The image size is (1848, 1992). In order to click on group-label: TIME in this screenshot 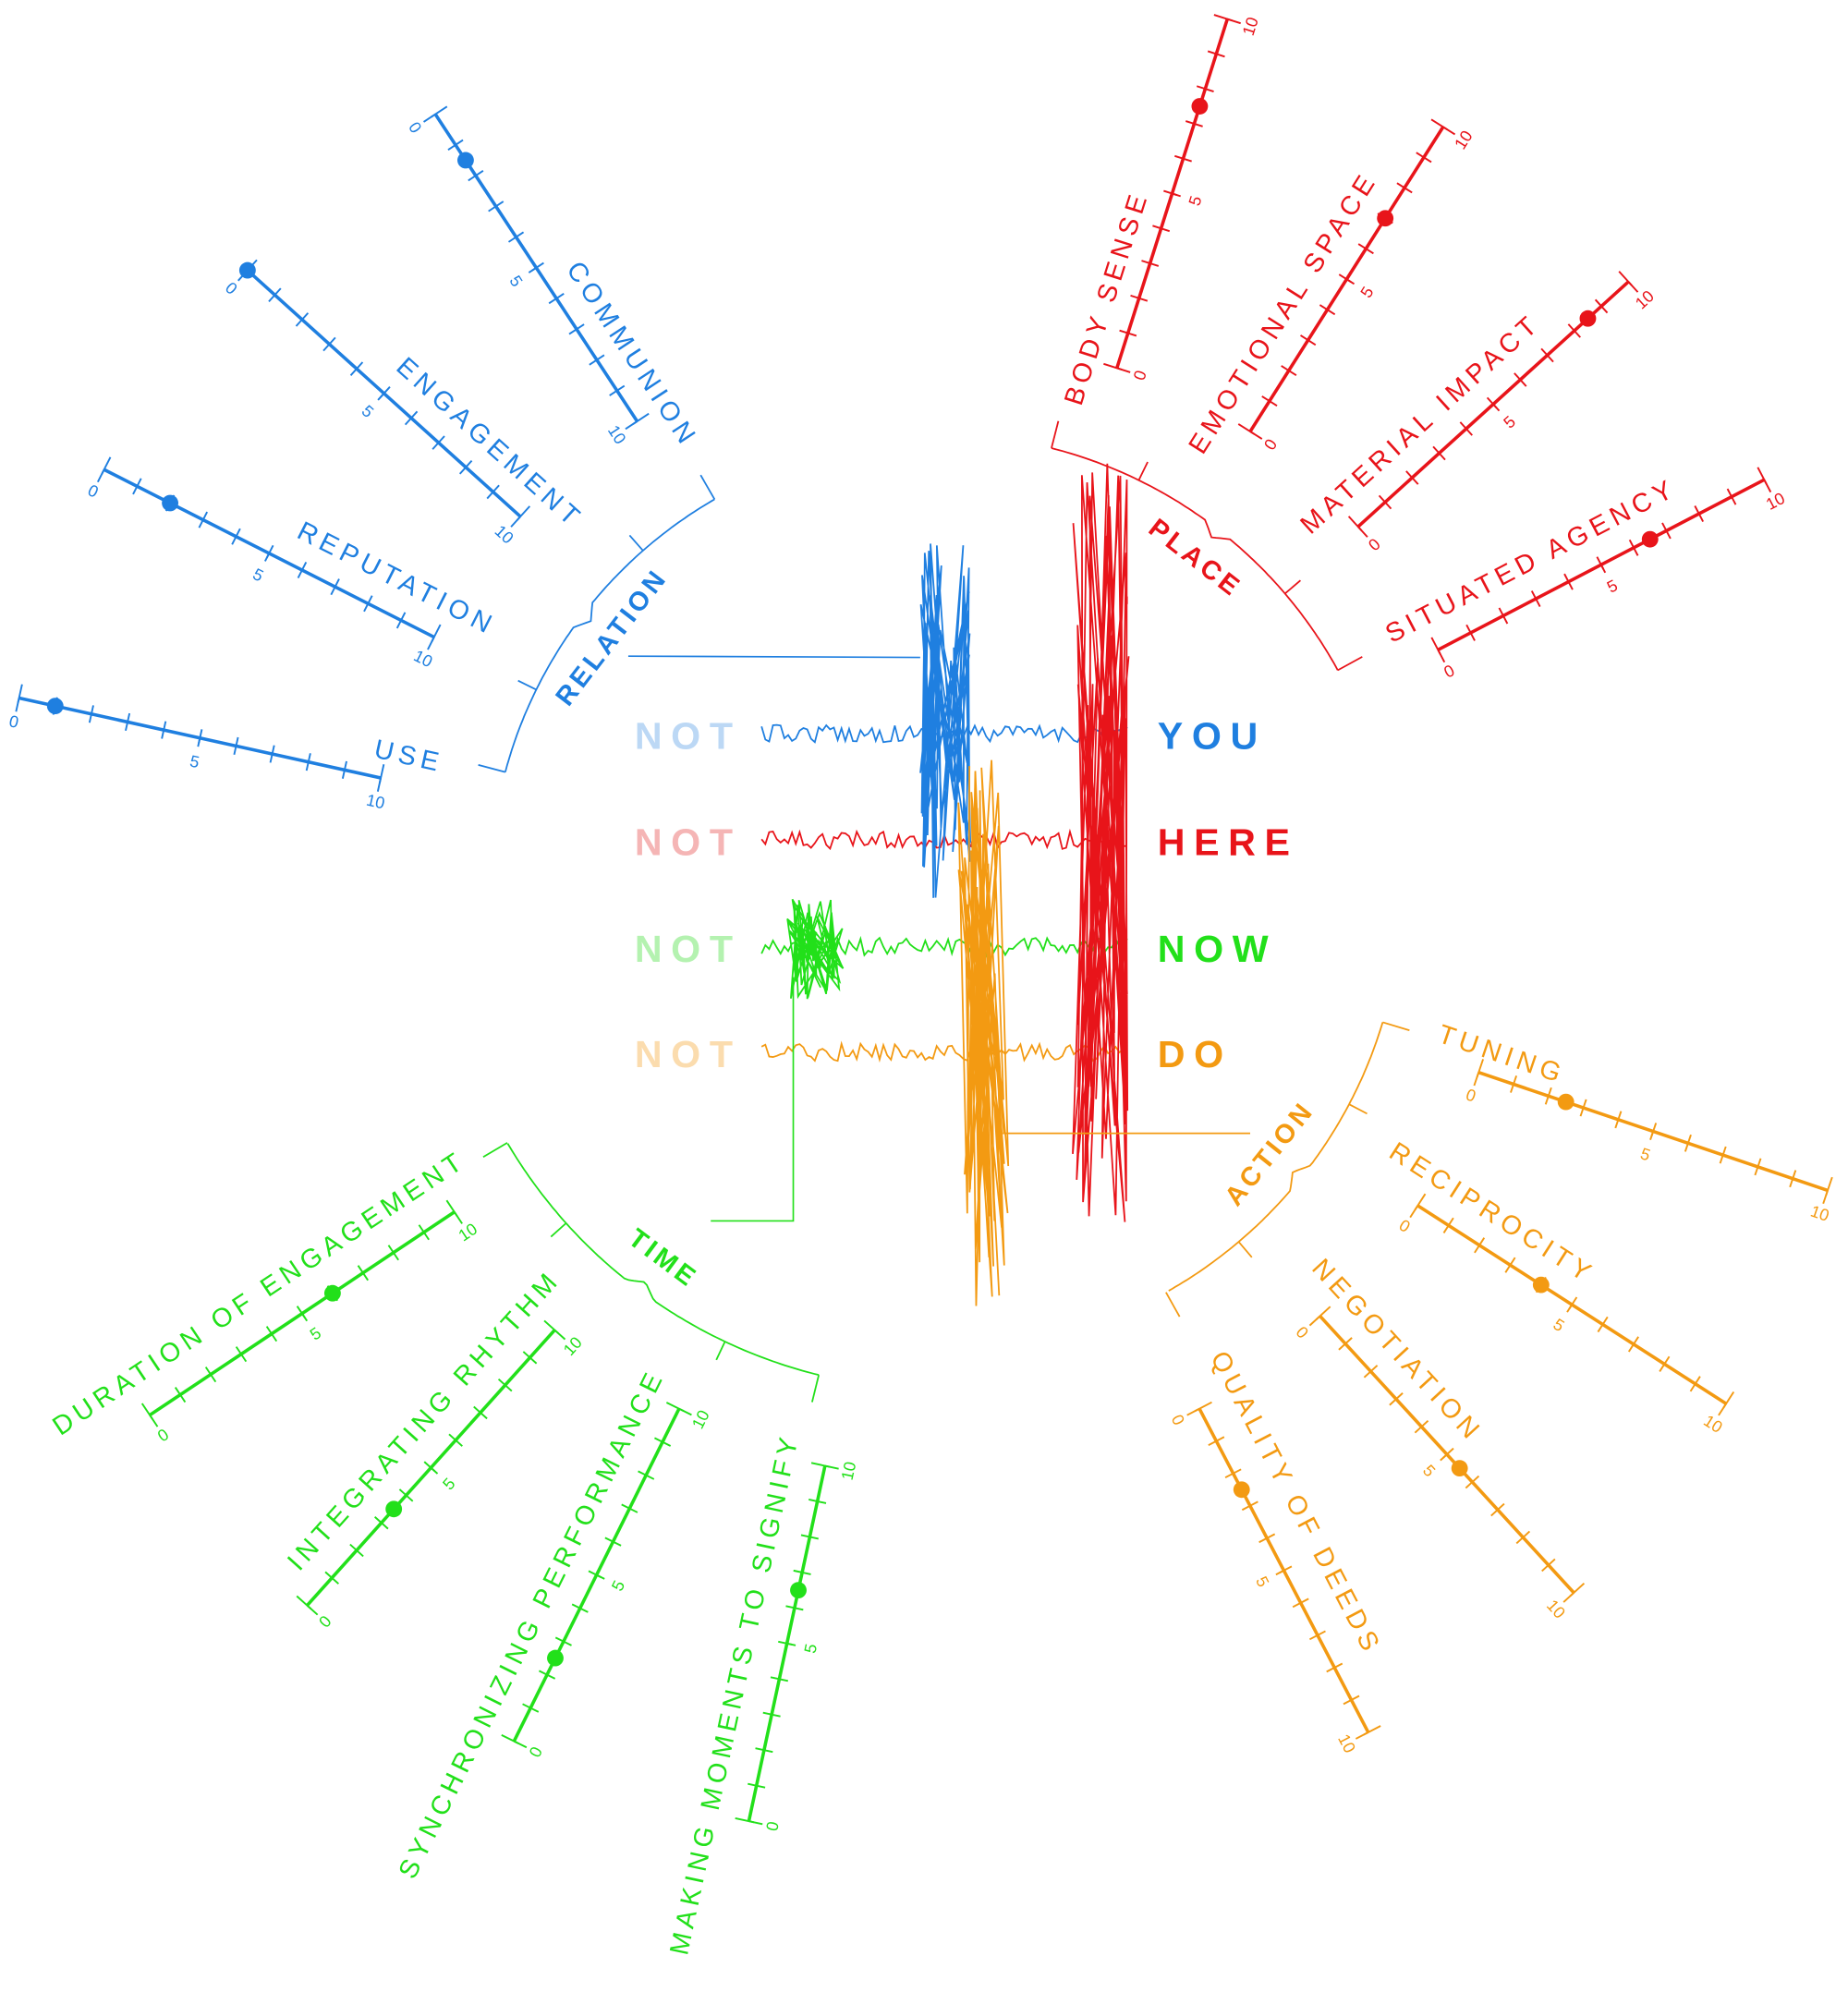, I will do `click(663, 1258)`.